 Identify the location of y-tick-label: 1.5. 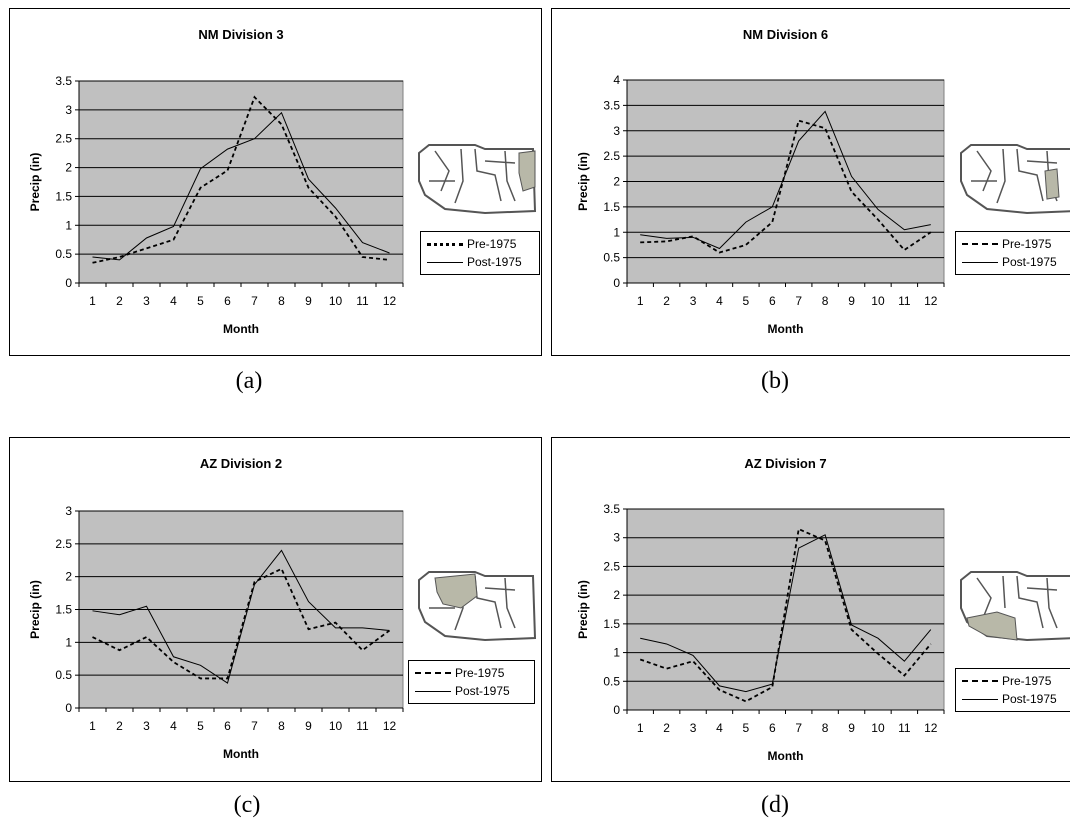
(611, 207).